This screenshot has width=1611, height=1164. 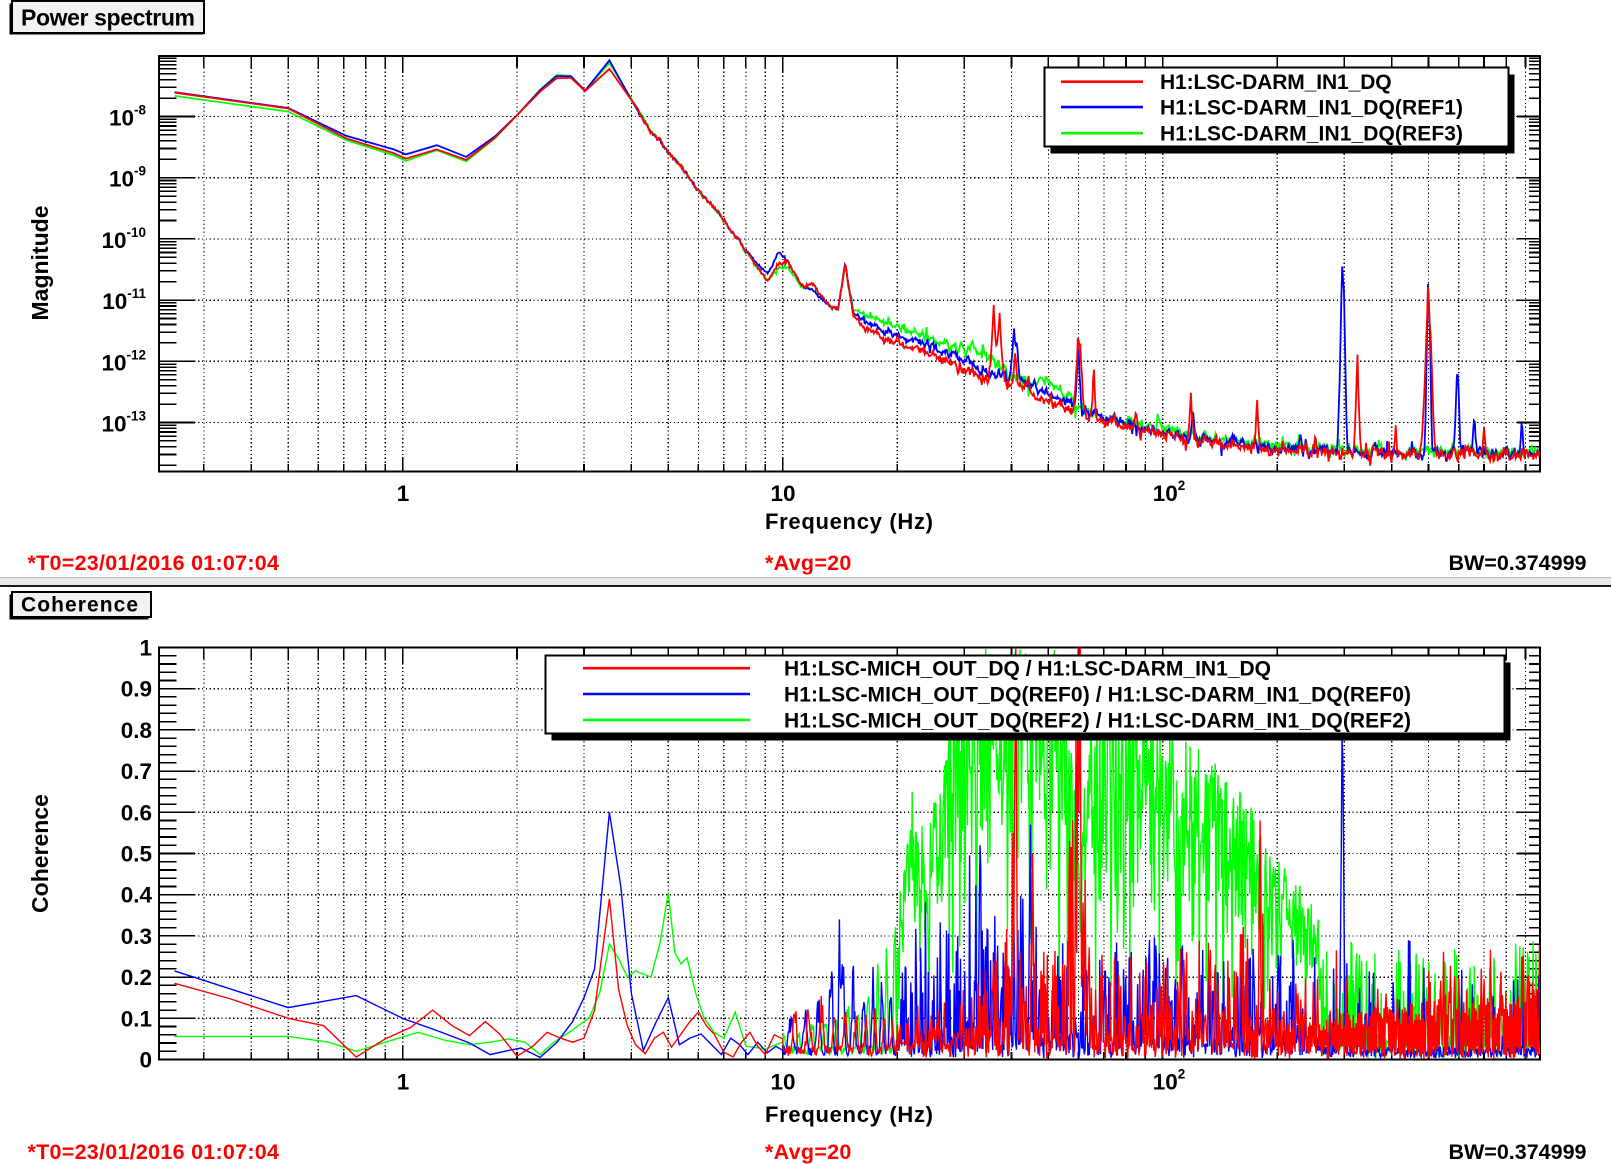 What do you see at coordinates (136, 936) in the screenshot?
I see `svg-text: 0.3` at bounding box center [136, 936].